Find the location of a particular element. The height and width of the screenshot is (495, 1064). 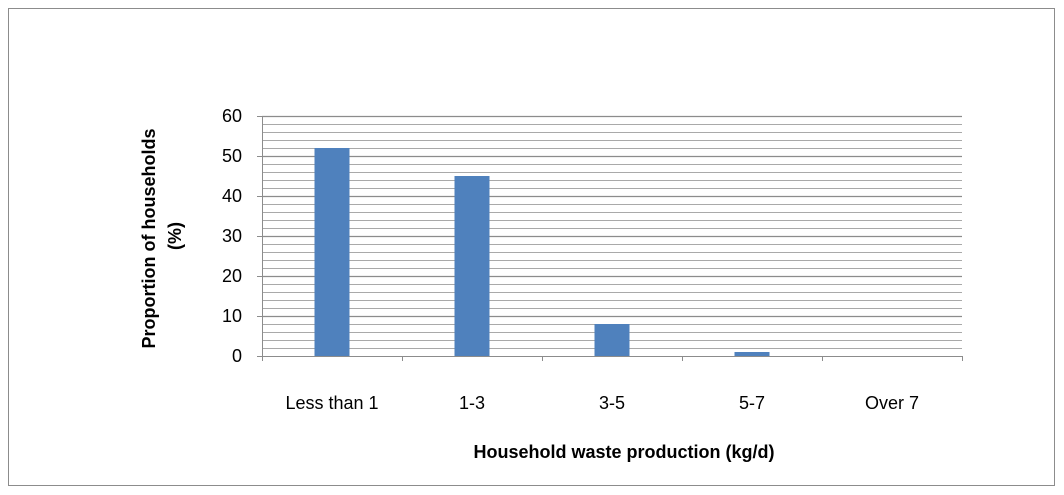

x-tick-label: 3-5 is located at coordinates (612, 403).